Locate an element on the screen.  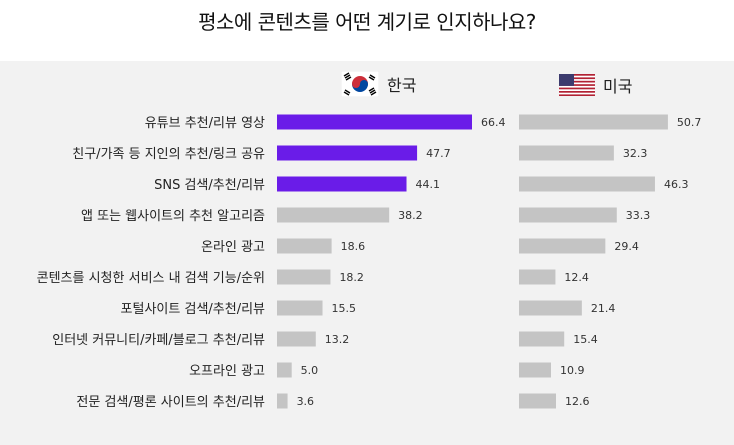
value-label-korea: 3.6 is located at coordinates (306, 401).